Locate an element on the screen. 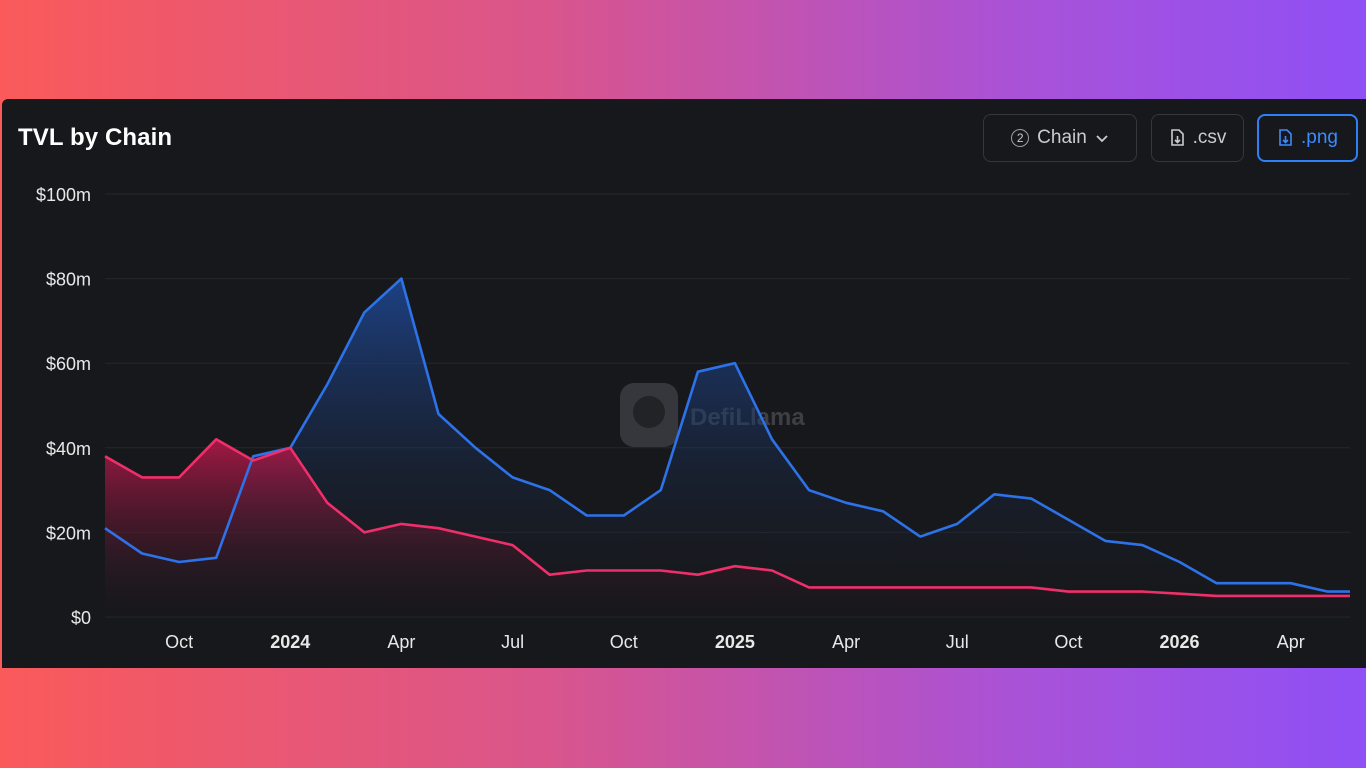 This screenshot has width=1366, height=768. chain-count-badge: 2 is located at coordinates (1020, 138).